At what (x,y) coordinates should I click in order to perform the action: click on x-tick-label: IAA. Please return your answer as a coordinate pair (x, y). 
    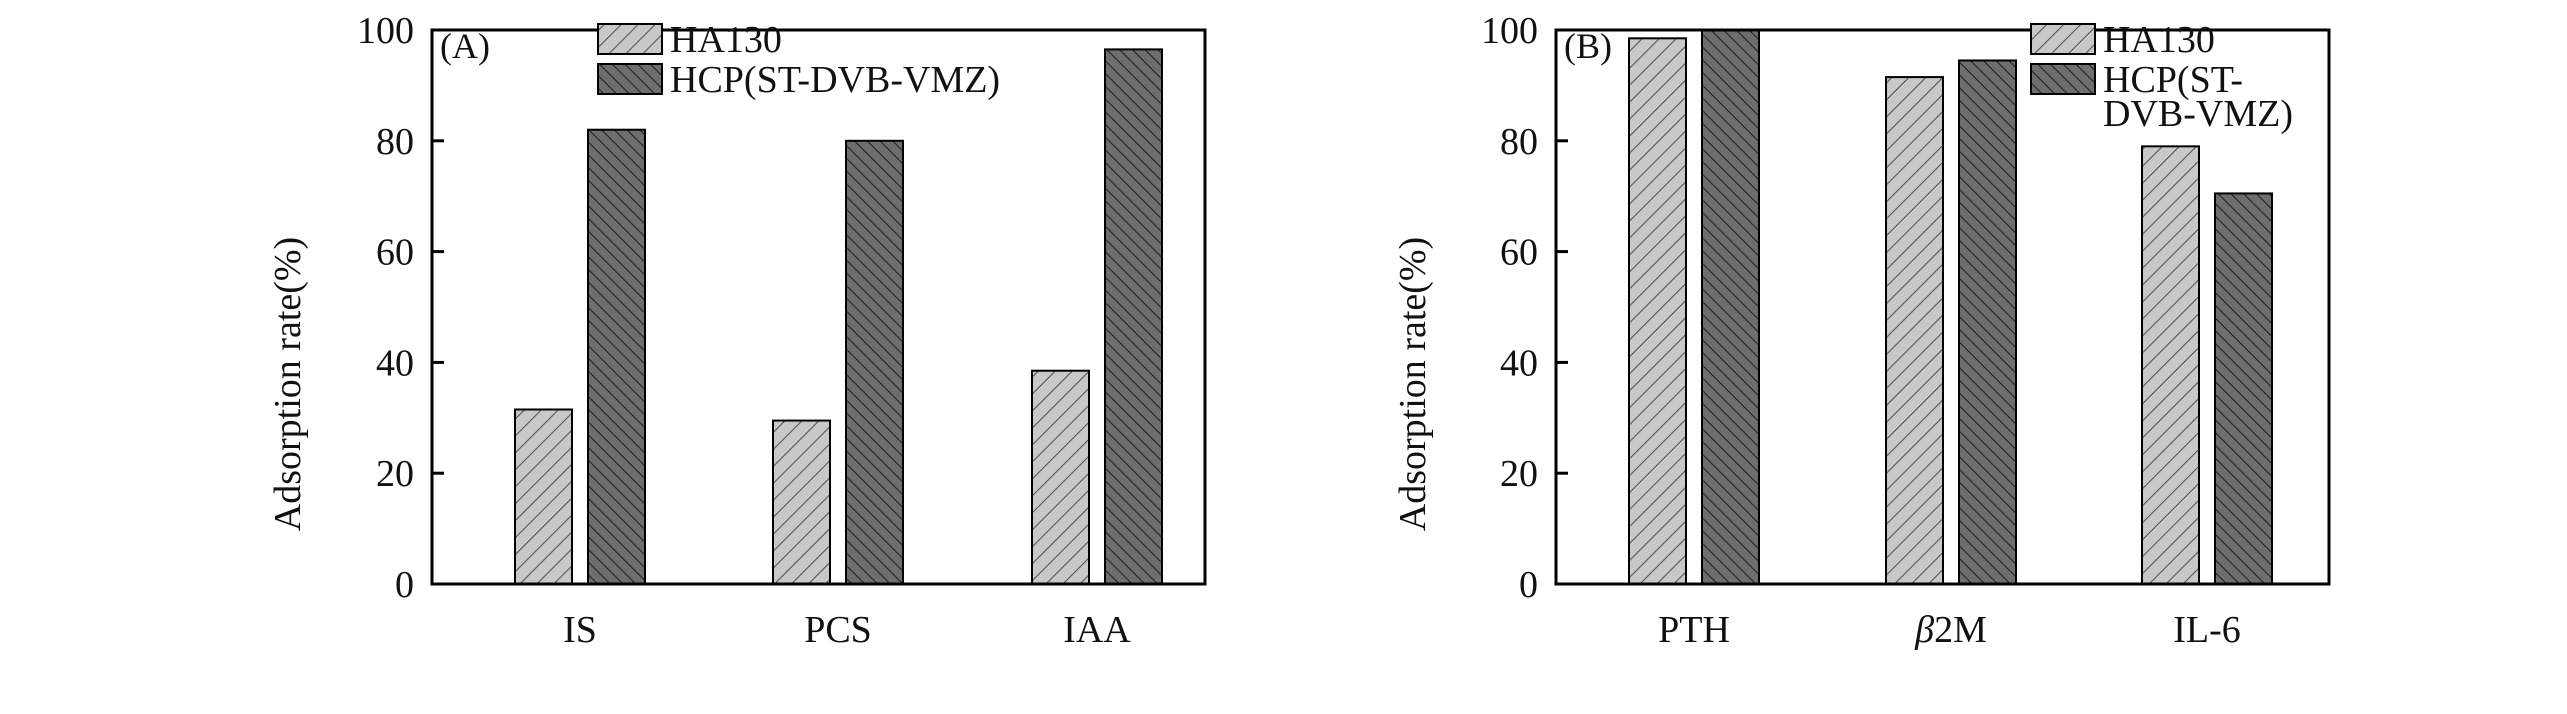
    Looking at the image, I should click on (1097, 630).